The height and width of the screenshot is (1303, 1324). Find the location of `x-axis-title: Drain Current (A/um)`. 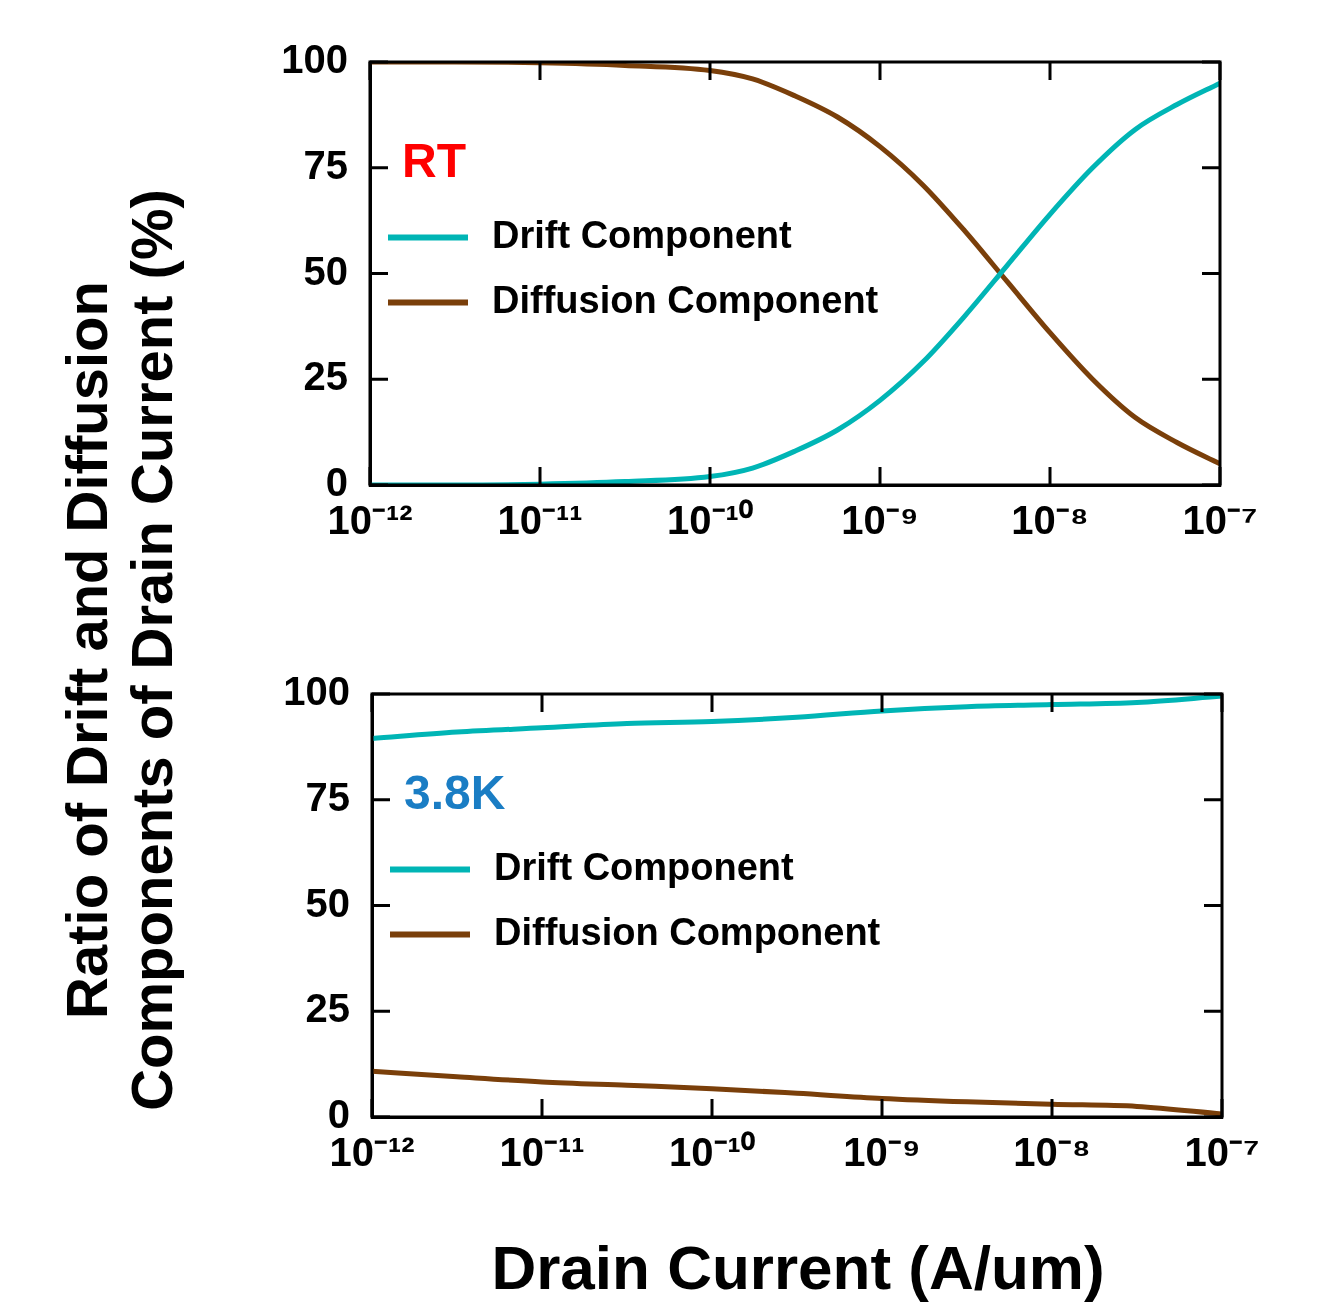

x-axis-title: Drain Current (A/um) is located at coordinates (798, 1267).